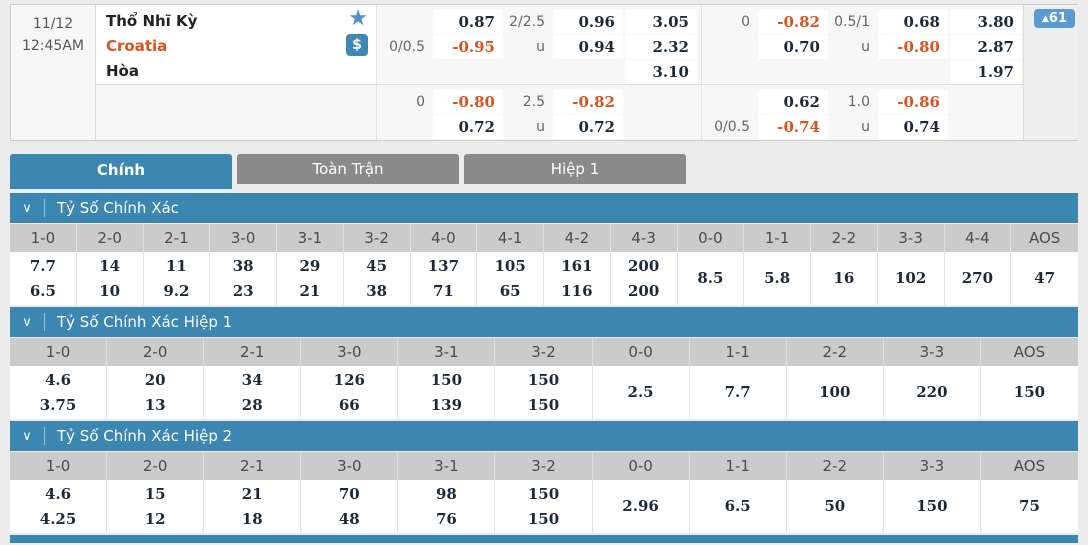  Describe the element at coordinates (711, 278) in the screenshot. I see `score-odds-cell: 8.5` at that location.